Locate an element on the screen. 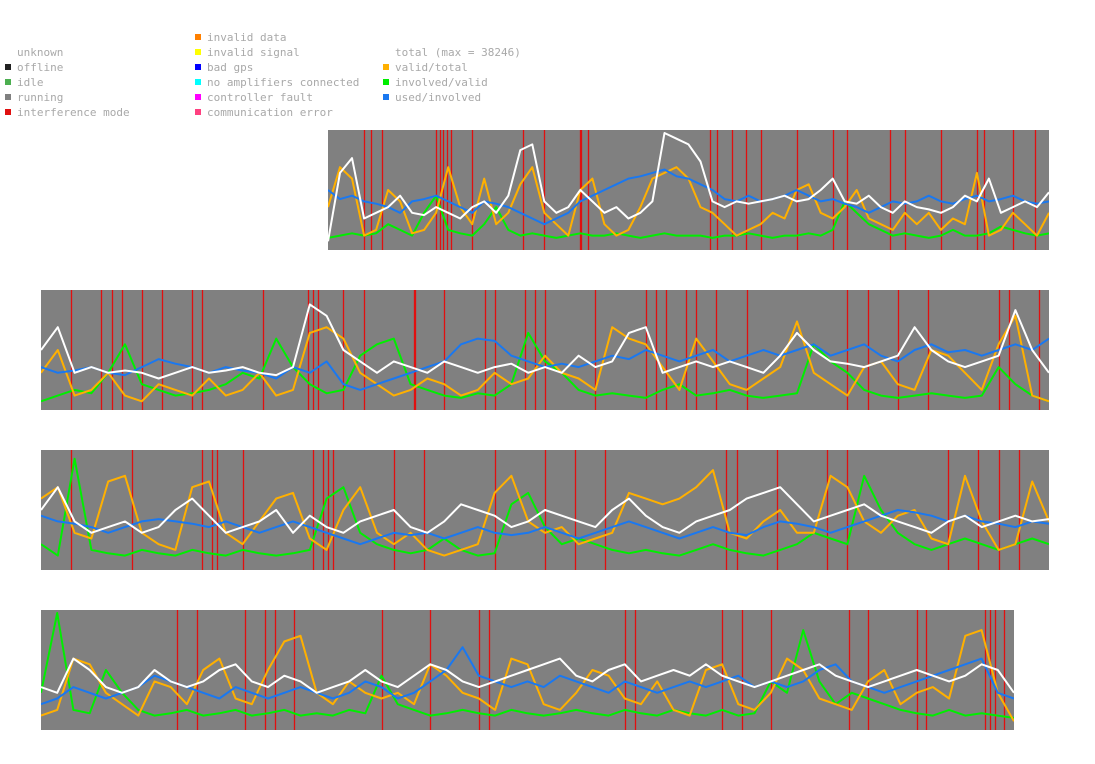 Image resolution: width=1095 pixels, height=764 pixels. swatch-bad-gps is located at coordinates (198, 67).